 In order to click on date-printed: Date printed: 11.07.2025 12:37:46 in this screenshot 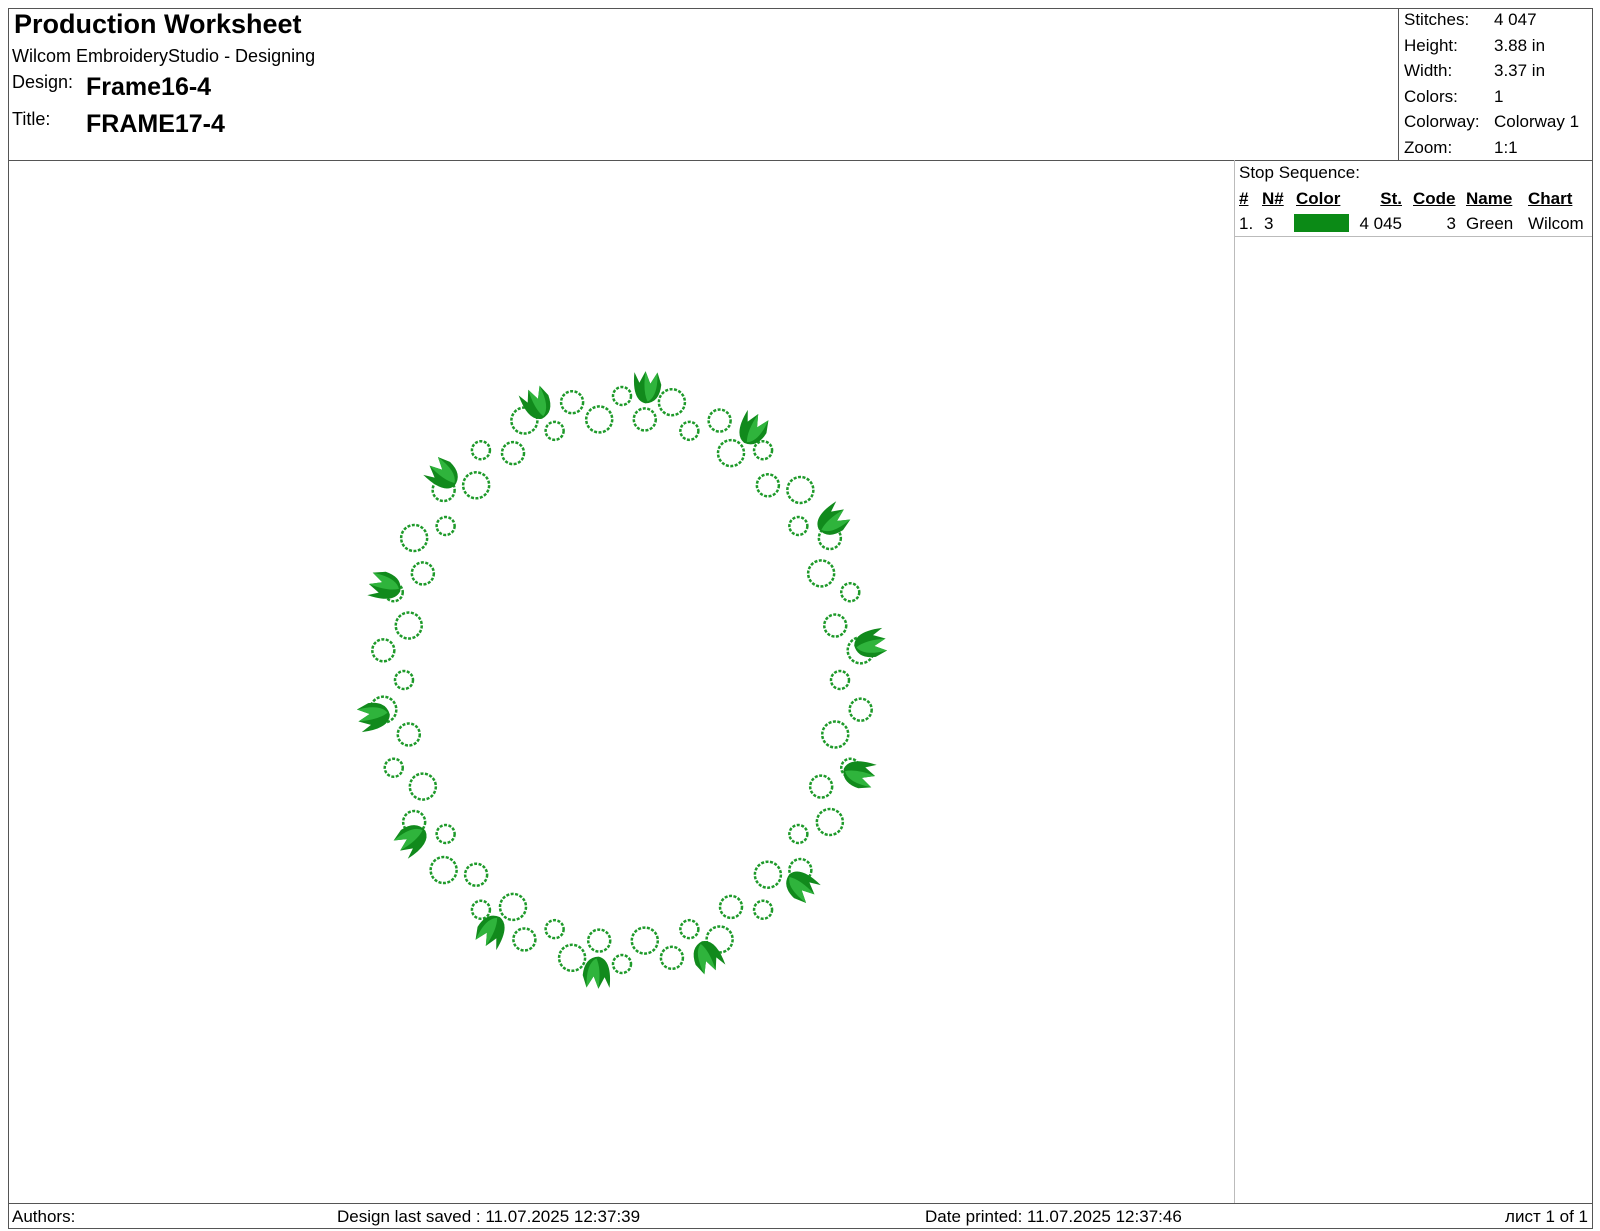, I will do `click(1053, 1216)`.